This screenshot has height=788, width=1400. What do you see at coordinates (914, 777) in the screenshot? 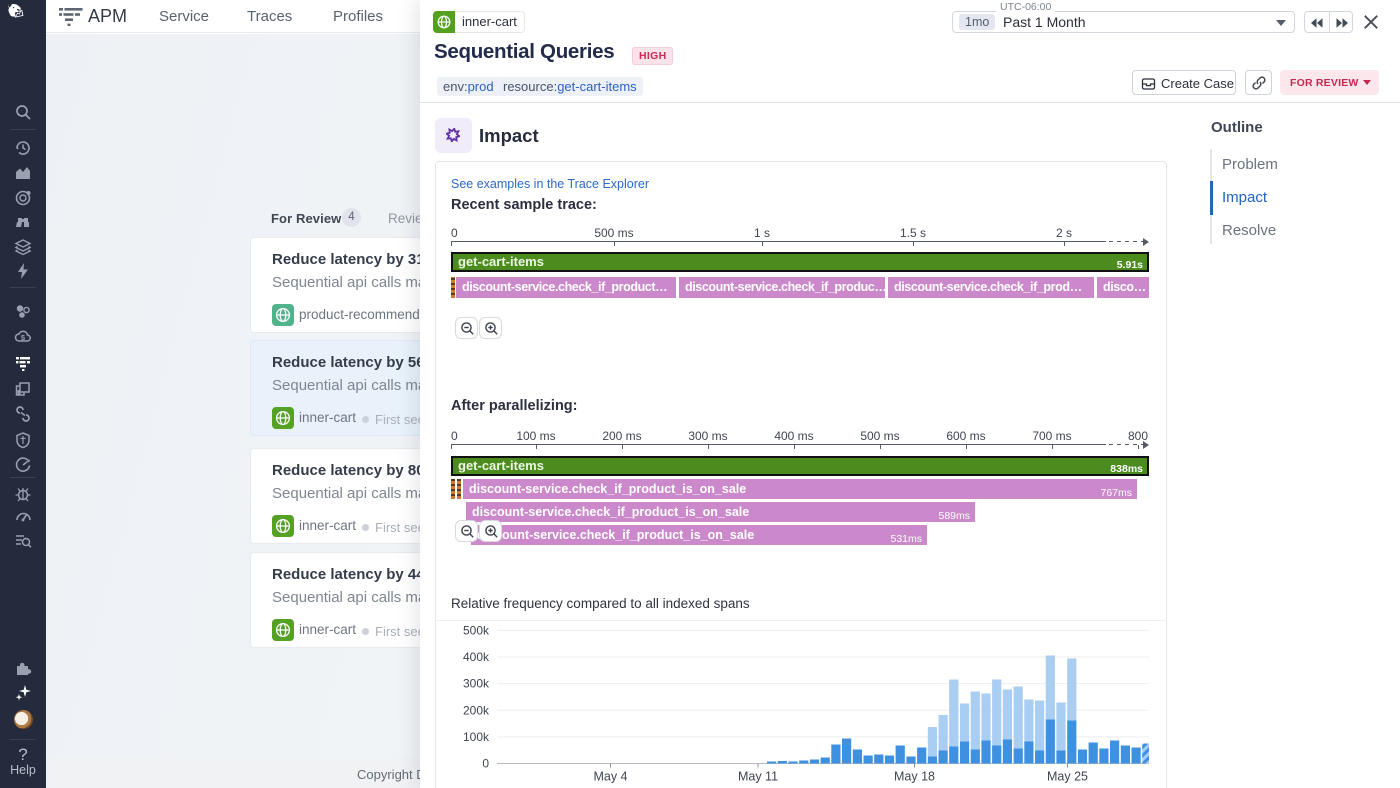
I see `svg-text: May 18` at bounding box center [914, 777].